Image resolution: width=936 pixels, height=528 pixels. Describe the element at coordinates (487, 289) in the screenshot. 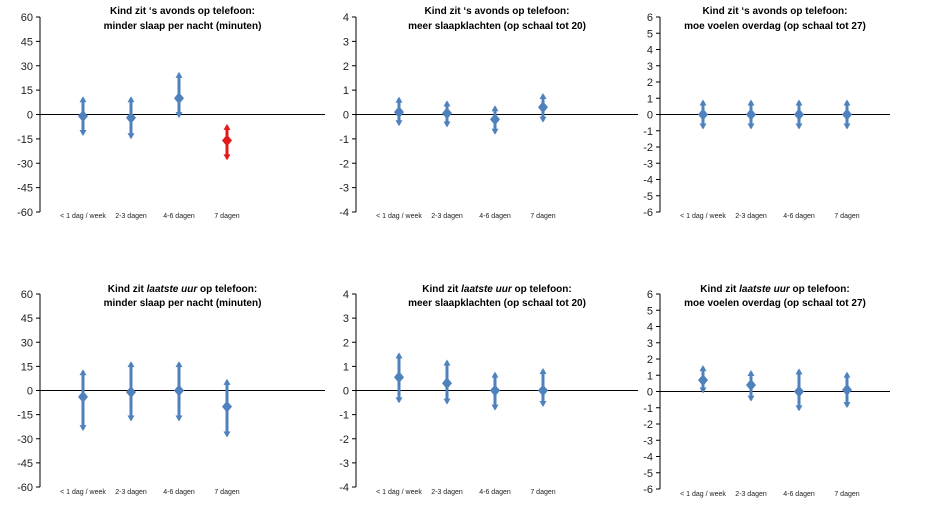

I see `title-segment: laatste uur` at that location.